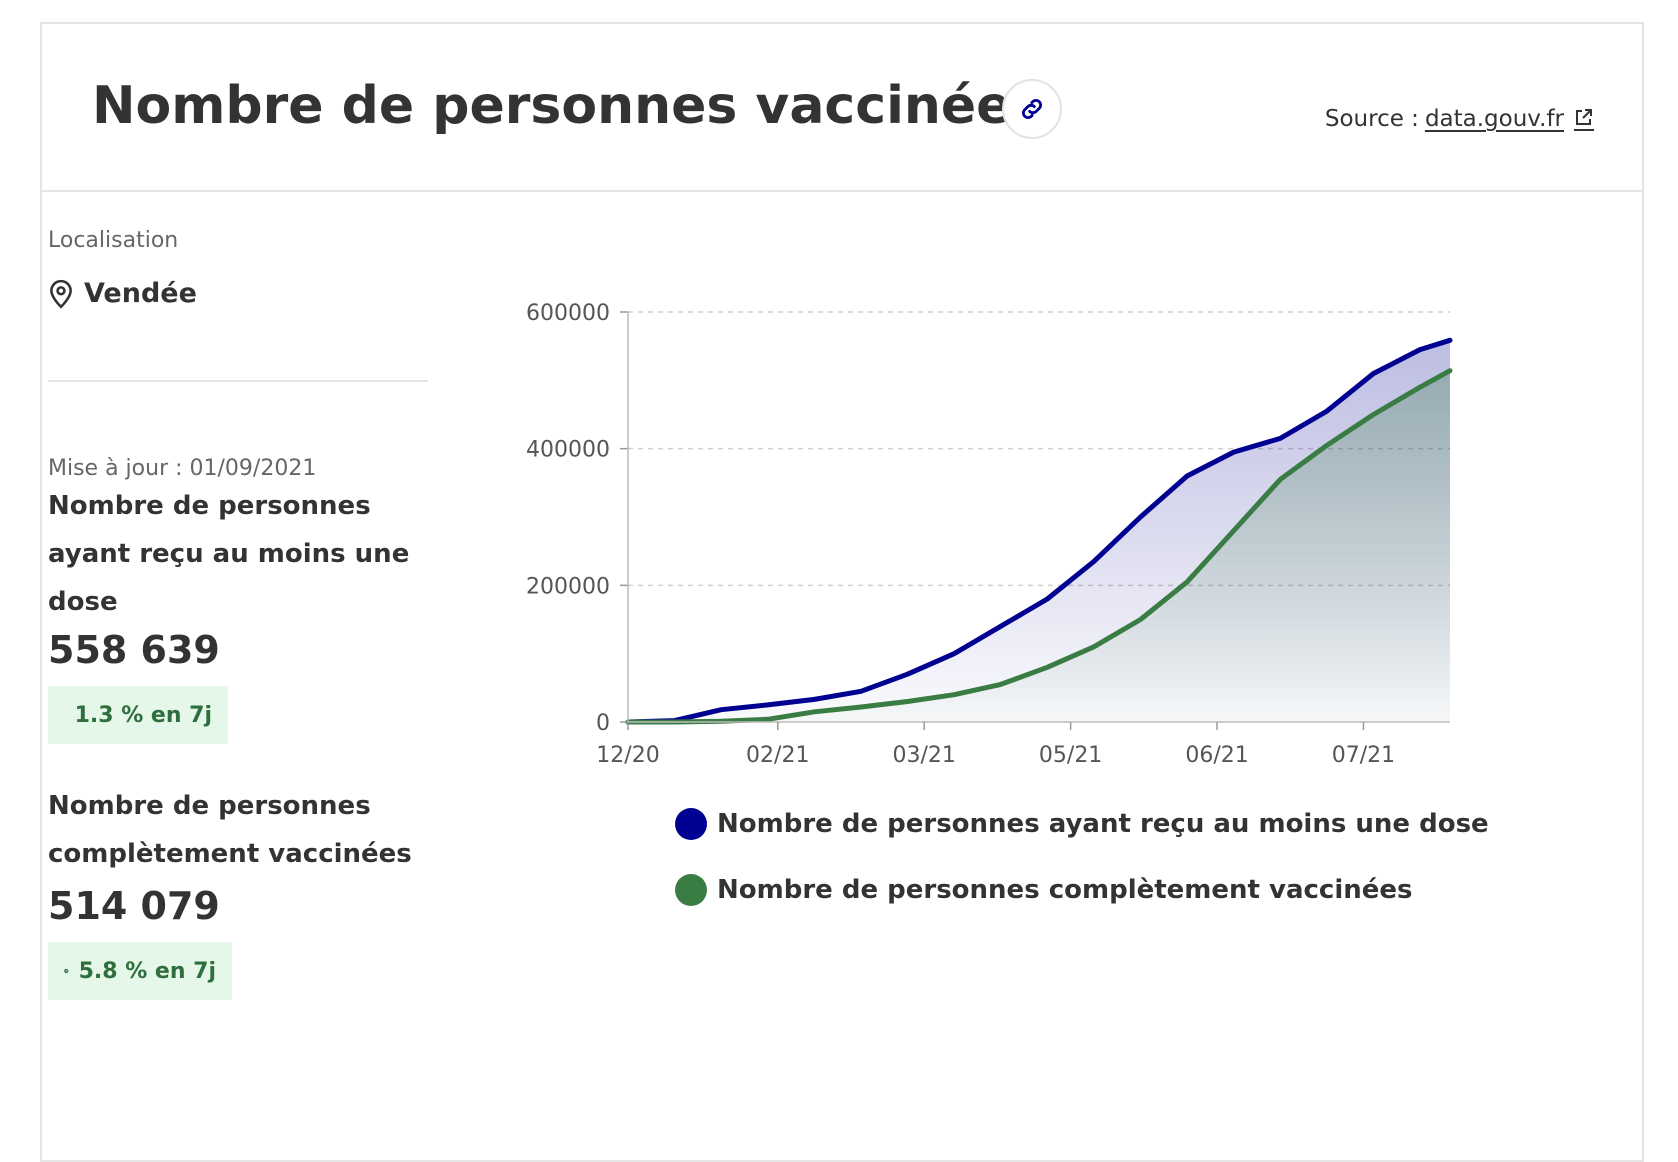 Image resolution: width=1678 pixels, height=1162 pixels. What do you see at coordinates (134, 650) in the screenshot?
I see `kpi-value-dose1: 558 639` at bounding box center [134, 650].